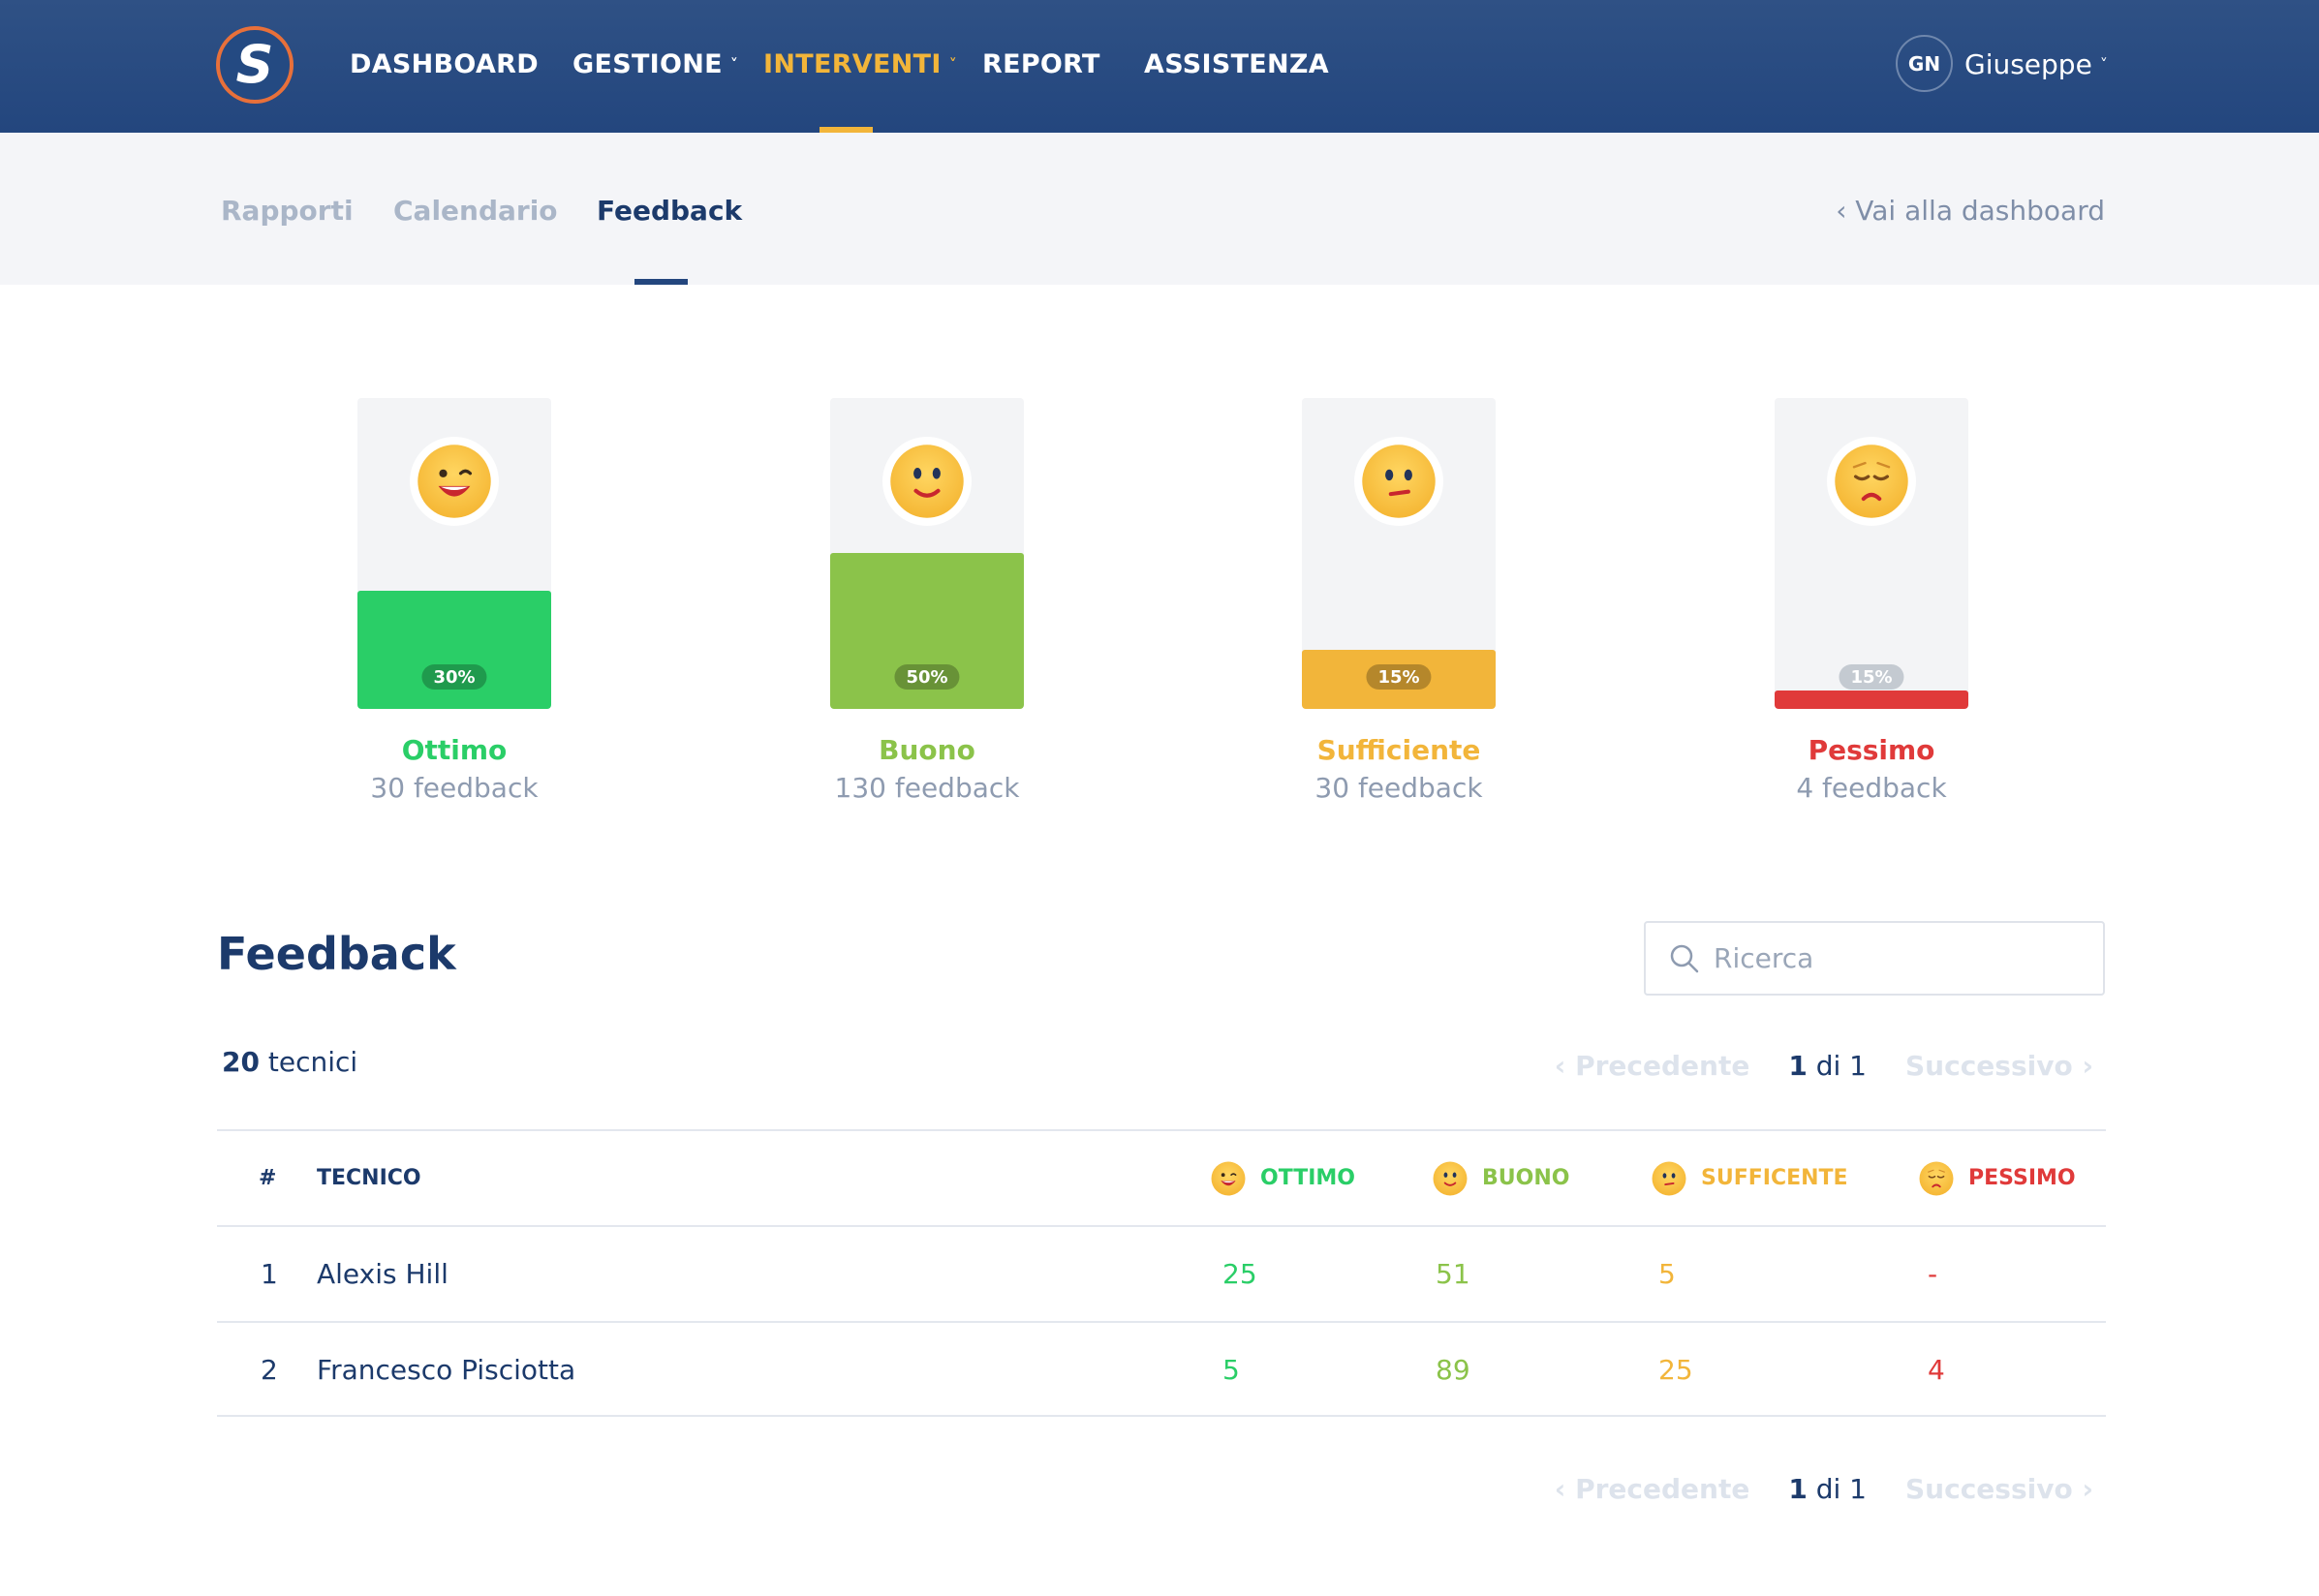 The height and width of the screenshot is (1596, 2319). I want to click on logo-letter: S, so click(254, 64).